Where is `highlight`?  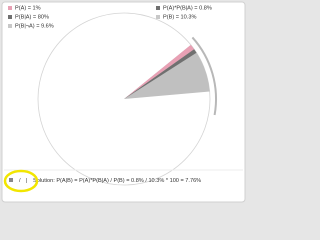
highlight is located at coordinates (21, 181).